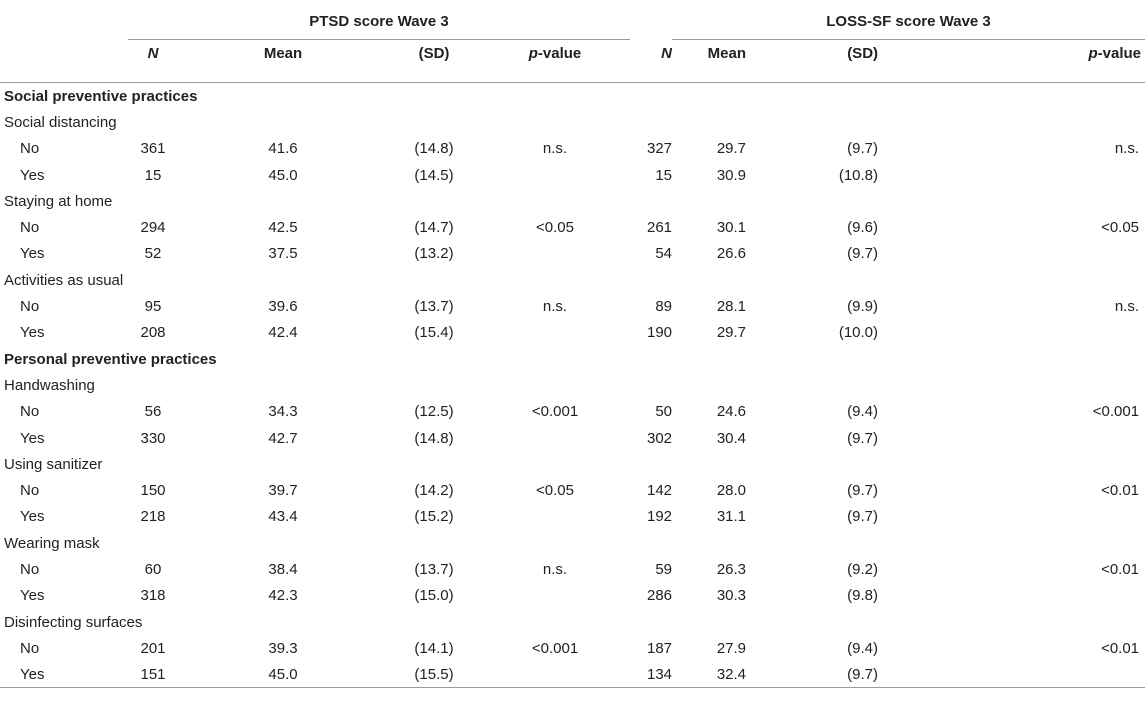  What do you see at coordinates (60, 122) in the screenshot?
I see `variable-name: Social distancing` at bounding box center [60, 122].